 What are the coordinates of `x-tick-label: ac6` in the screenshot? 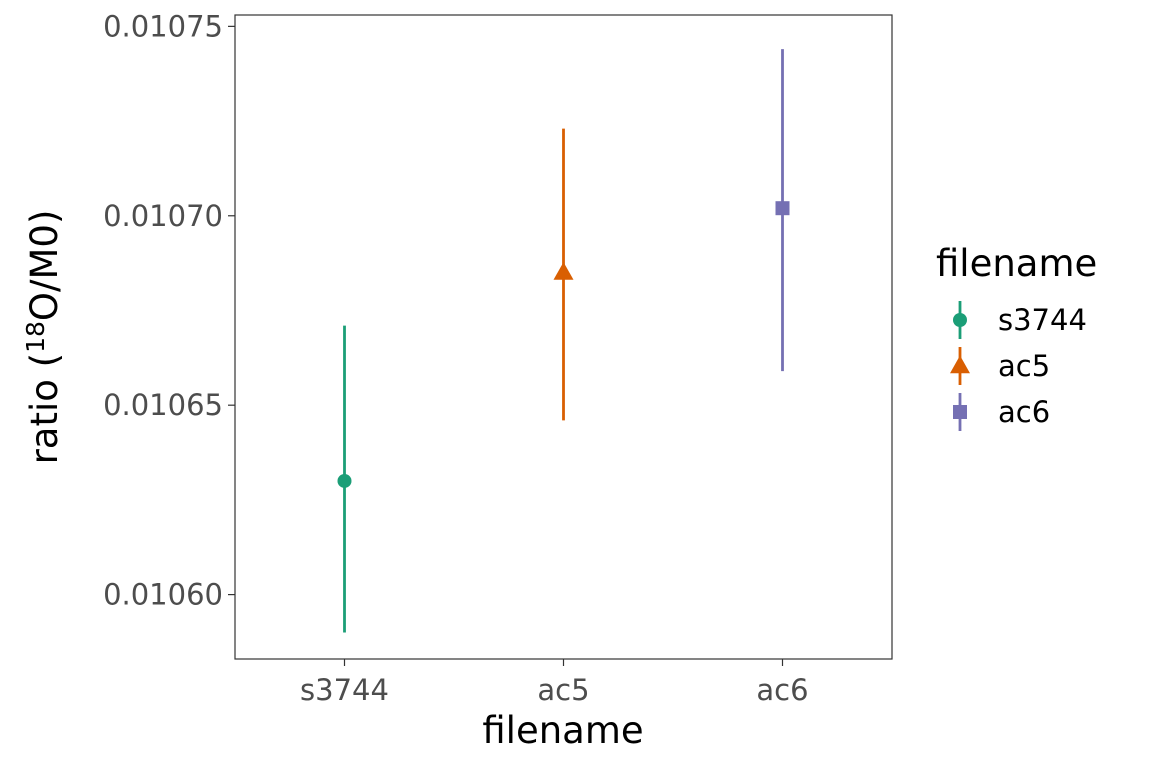 It's located at (782, 690).